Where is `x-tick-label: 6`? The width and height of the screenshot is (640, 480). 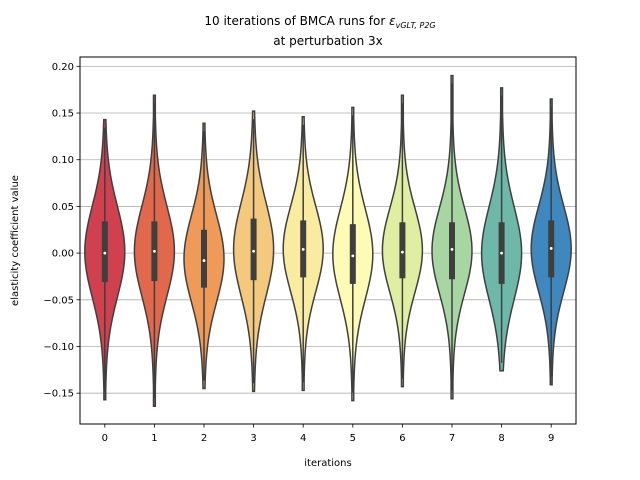
x-tick-label: 6 is located at coordinates (402, 438).